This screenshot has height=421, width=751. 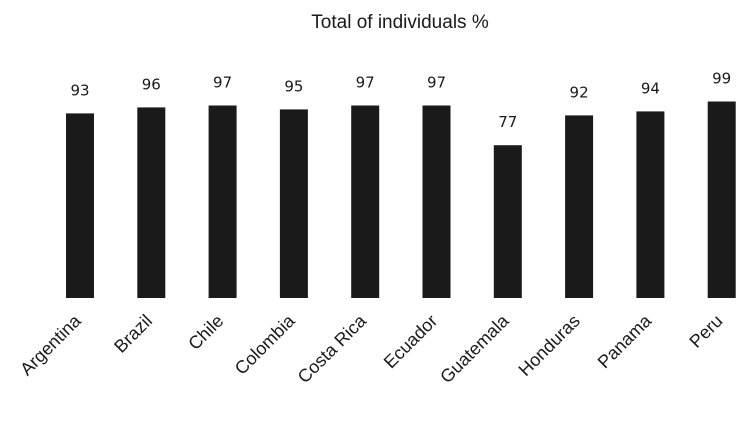 What do you see at coordinates (151, 202) in the screenshot?
I see `bar-brazil` at bounding box center [151, 202].